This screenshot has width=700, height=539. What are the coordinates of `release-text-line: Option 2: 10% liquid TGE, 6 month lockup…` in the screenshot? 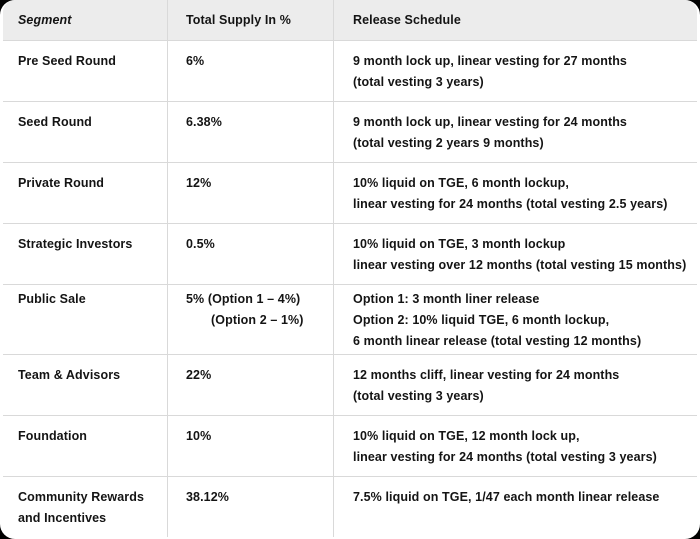 It's located at (481, 320).